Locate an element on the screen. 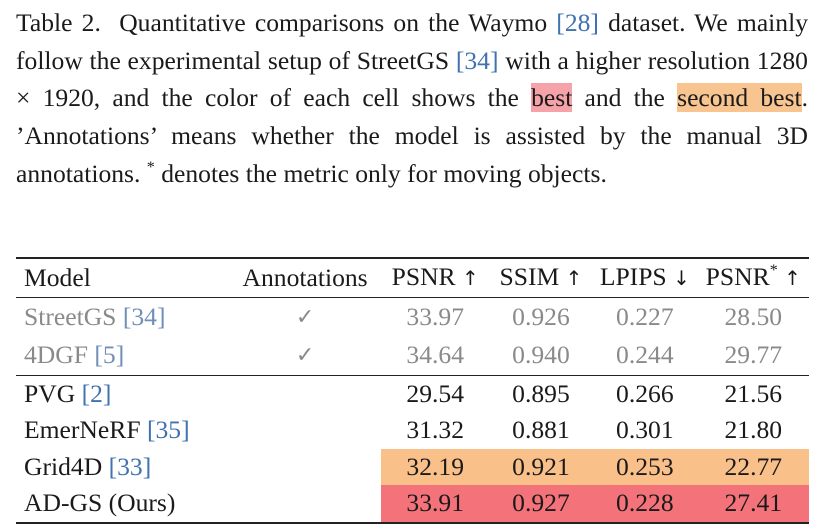 The image size is (819, 530). table-row-pvg: PVG [2] 29.54 0.895 0.266 21.56 is located at coordinates (412, 393).